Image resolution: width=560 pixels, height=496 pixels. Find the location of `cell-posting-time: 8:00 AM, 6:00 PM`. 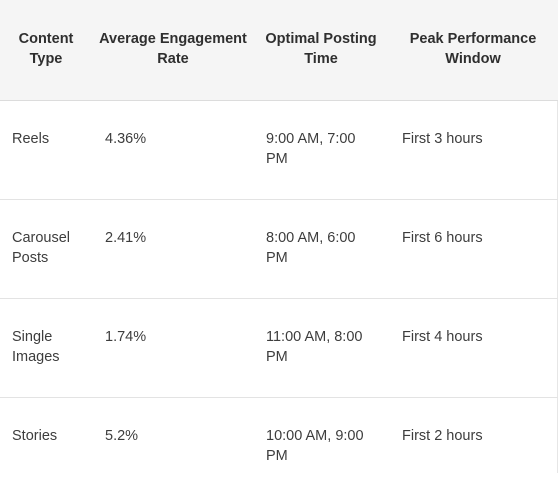

cell-posting-time: 8:00 AM, 6:00 PM is located at coordinates (321, 249).